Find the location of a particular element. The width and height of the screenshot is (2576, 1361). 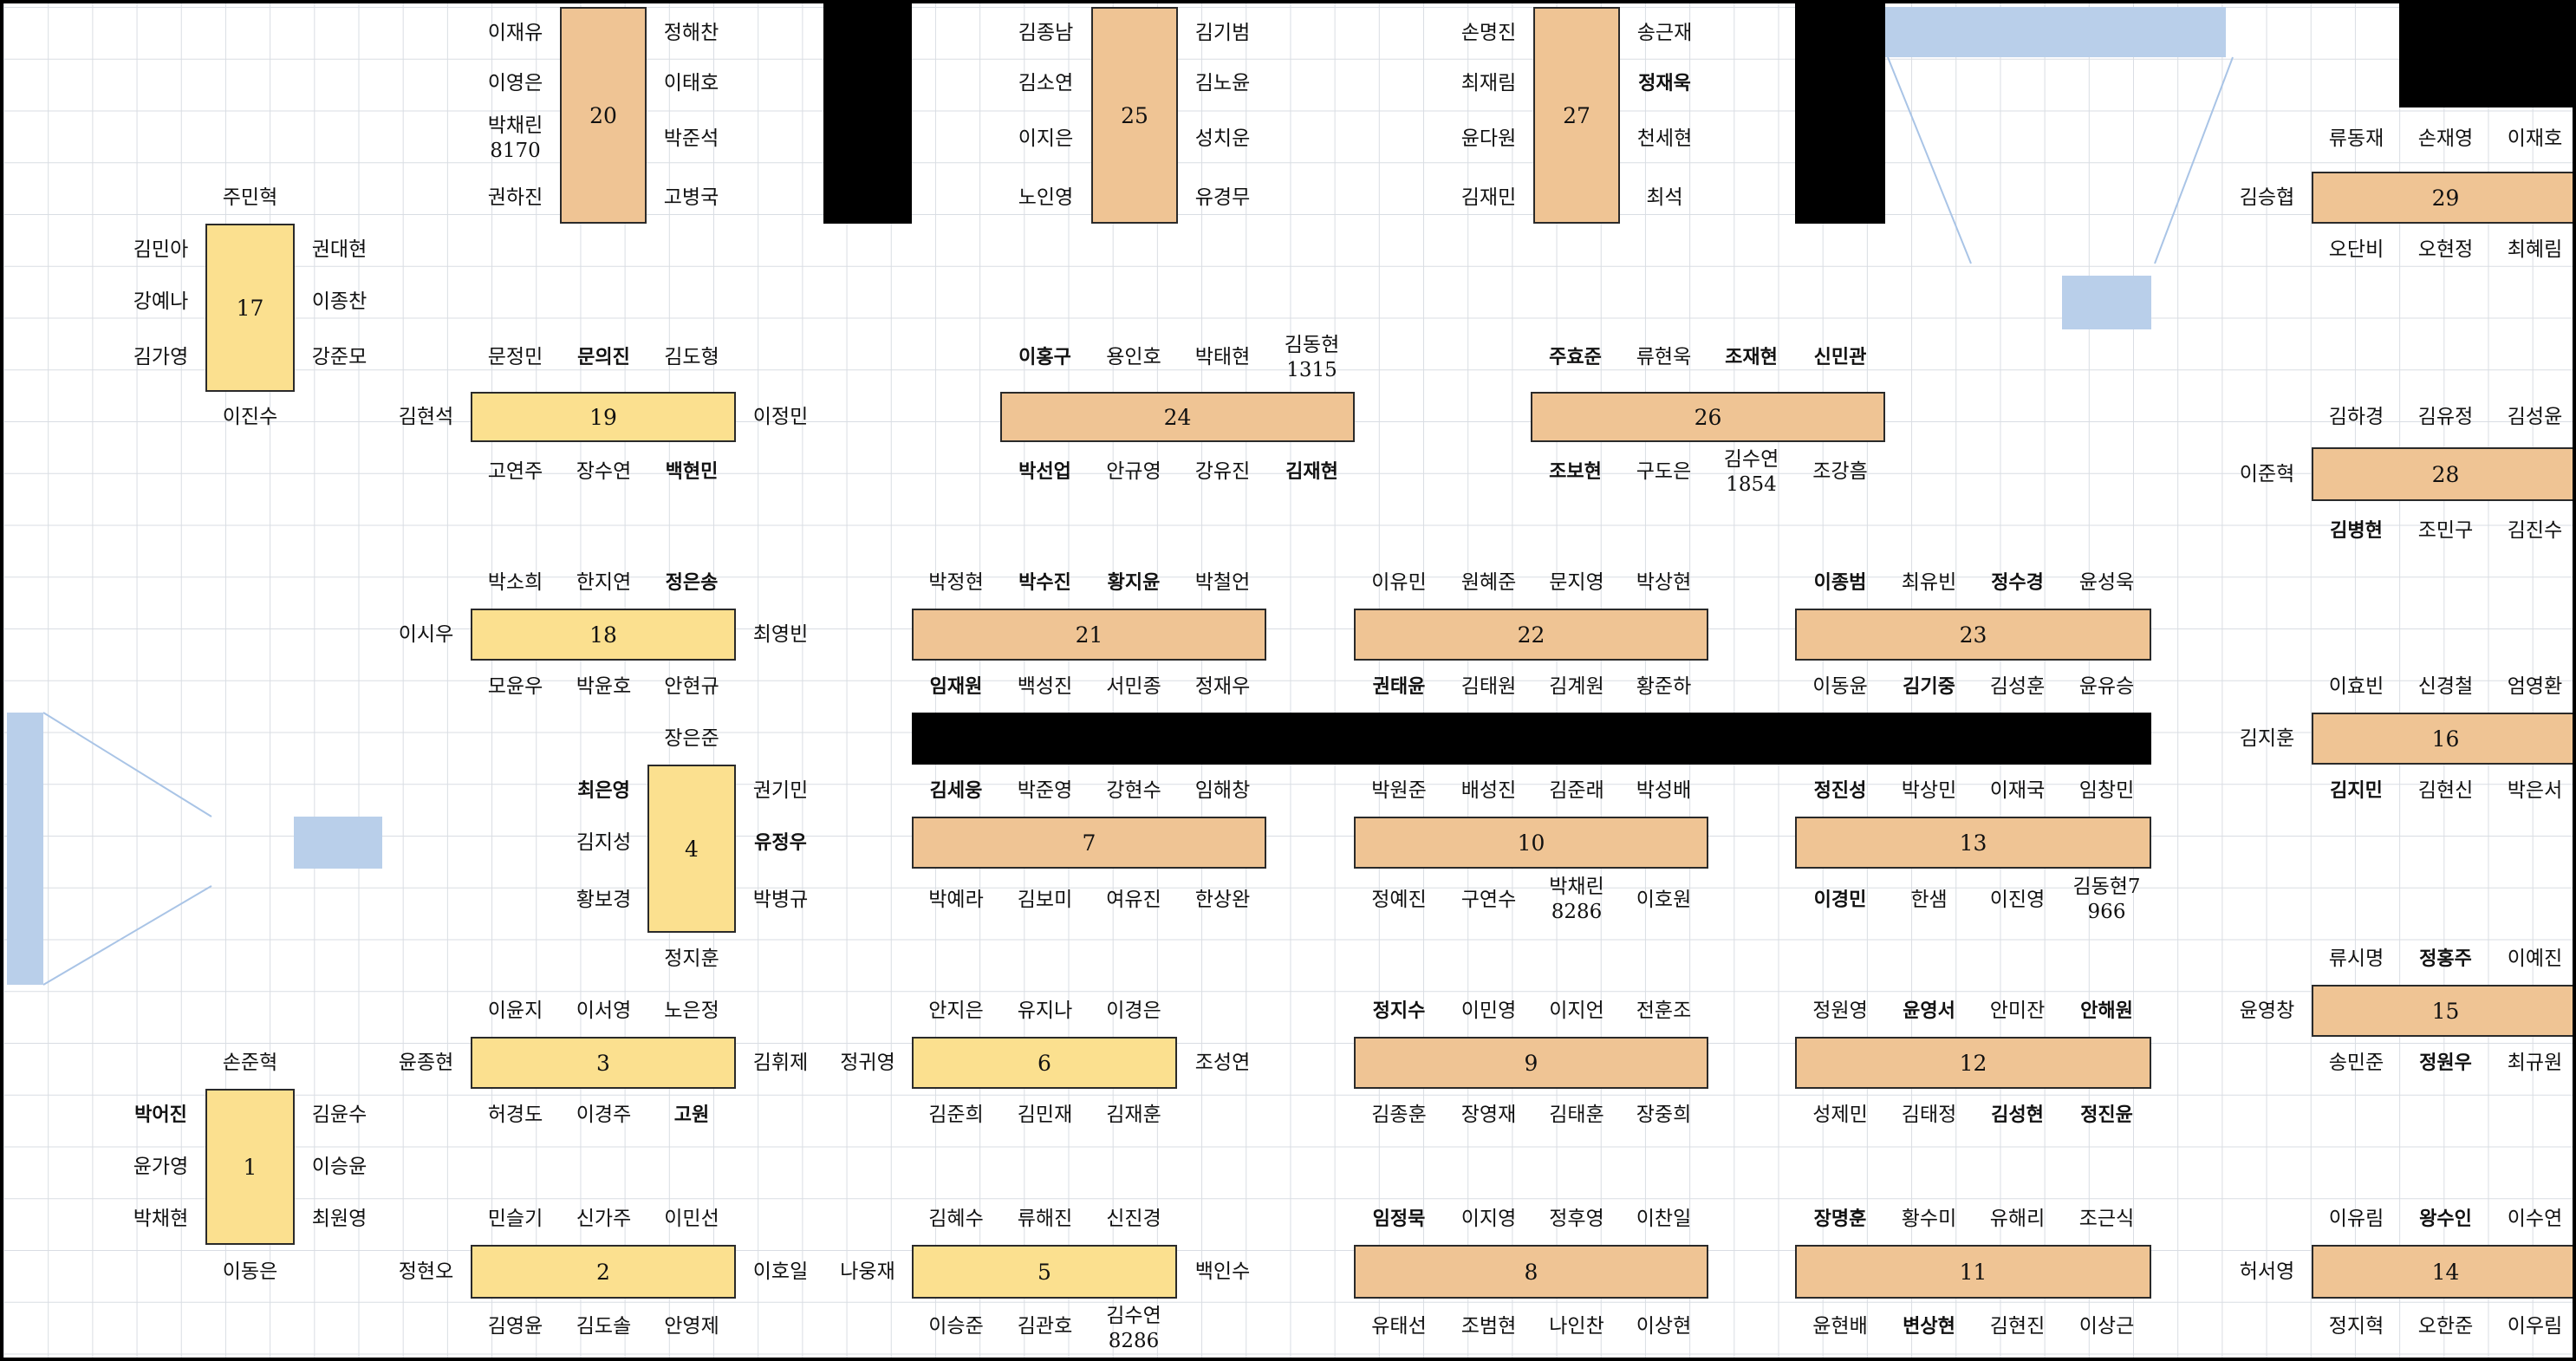

seat-name: 이지언 is located at coordinates (1576, 1010).